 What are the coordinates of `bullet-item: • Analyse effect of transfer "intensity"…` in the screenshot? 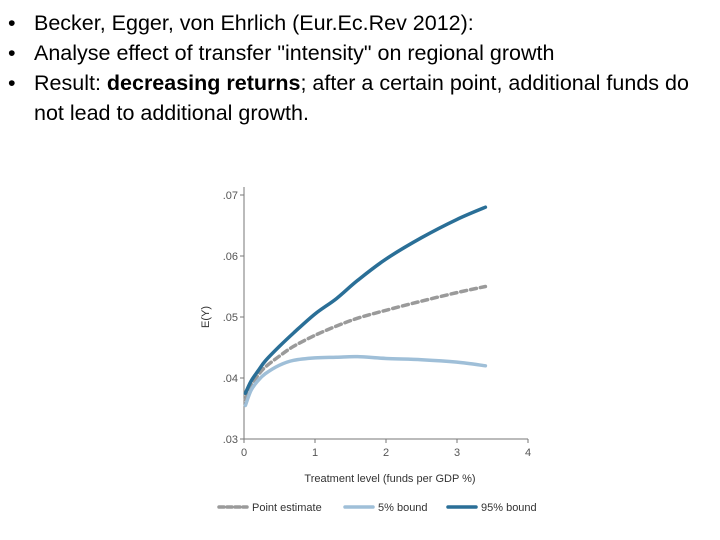 It's located at (358, 53).